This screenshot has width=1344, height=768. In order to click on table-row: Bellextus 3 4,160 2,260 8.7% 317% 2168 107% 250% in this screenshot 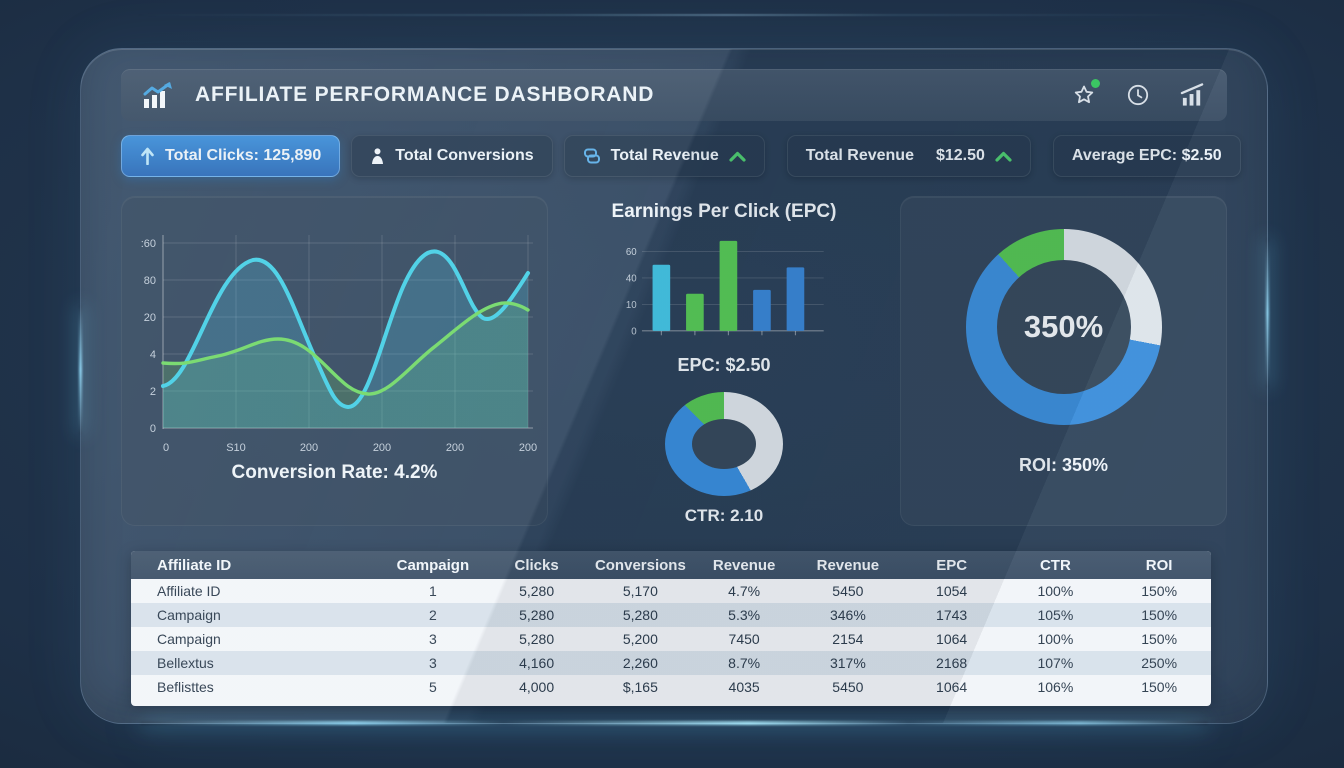, I will do `click(671, 663)`.